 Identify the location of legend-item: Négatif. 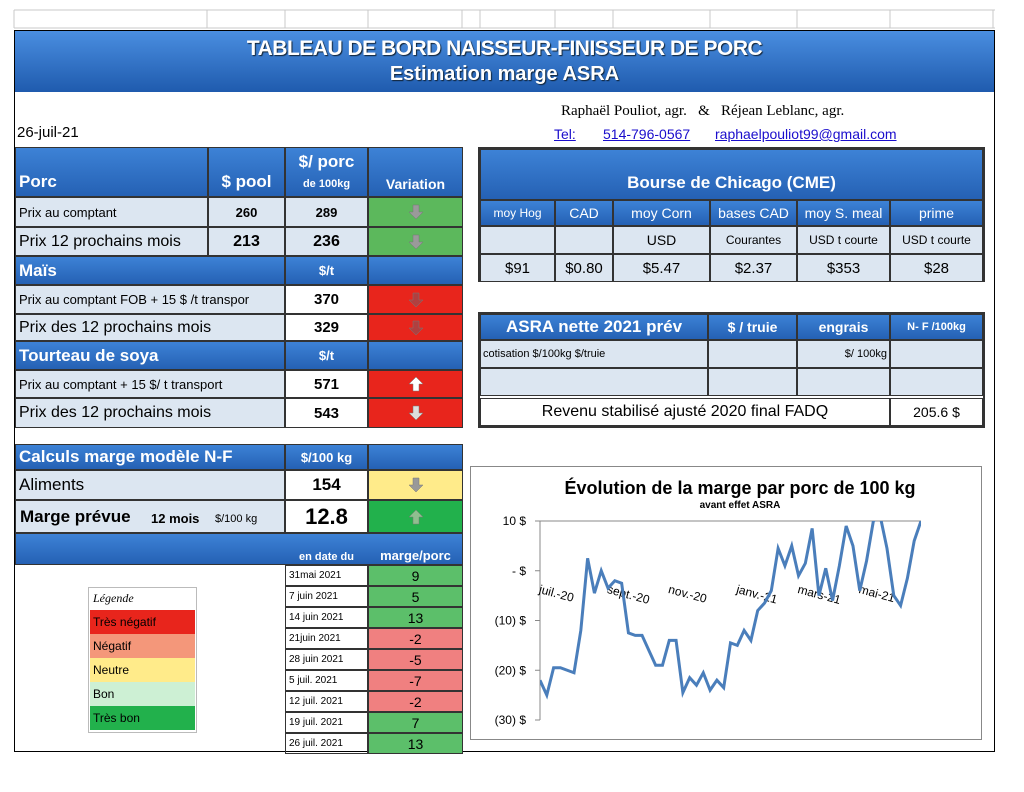
(142, 646).